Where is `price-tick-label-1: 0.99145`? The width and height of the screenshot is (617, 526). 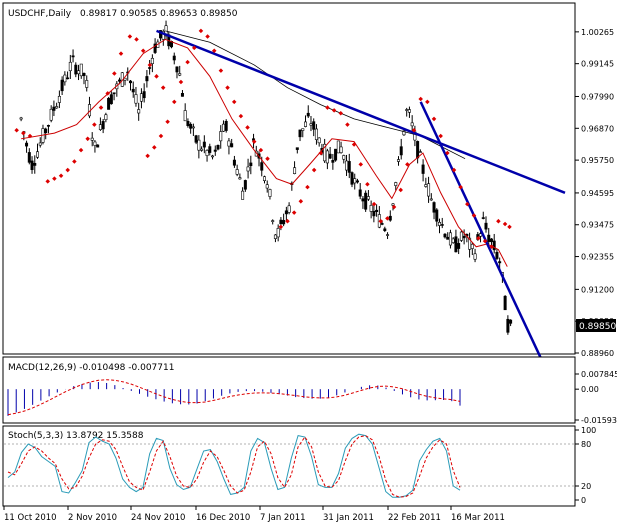 price-tick-label-1: 0.99145 is located at coordinates (597, 64).